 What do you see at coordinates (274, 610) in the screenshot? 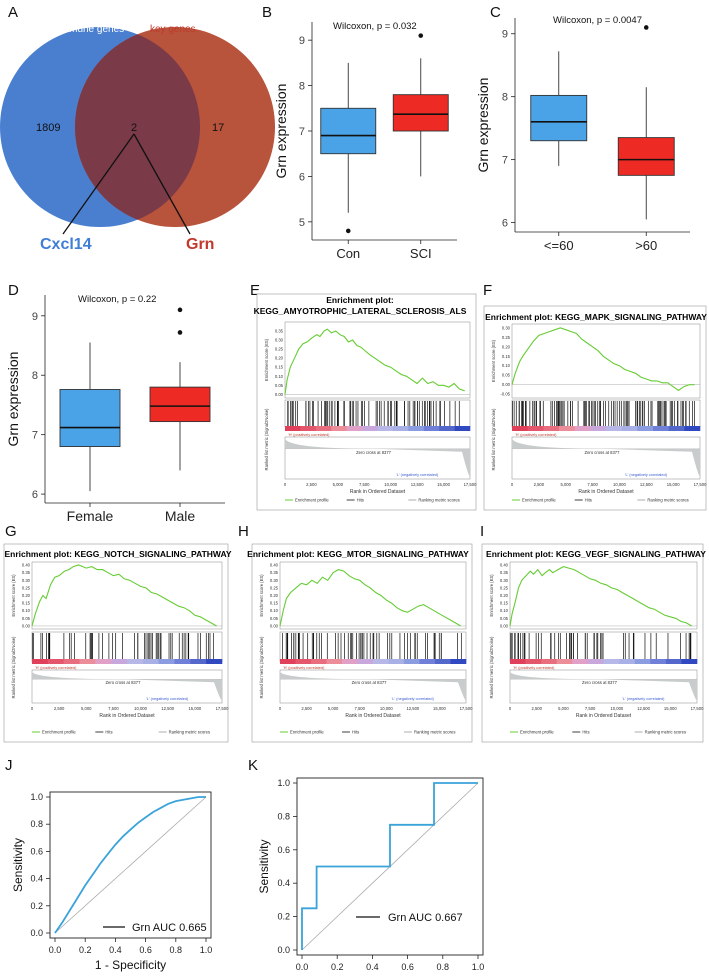
I see `es-tick-label: 0.10` at bounding box center [274, 610].